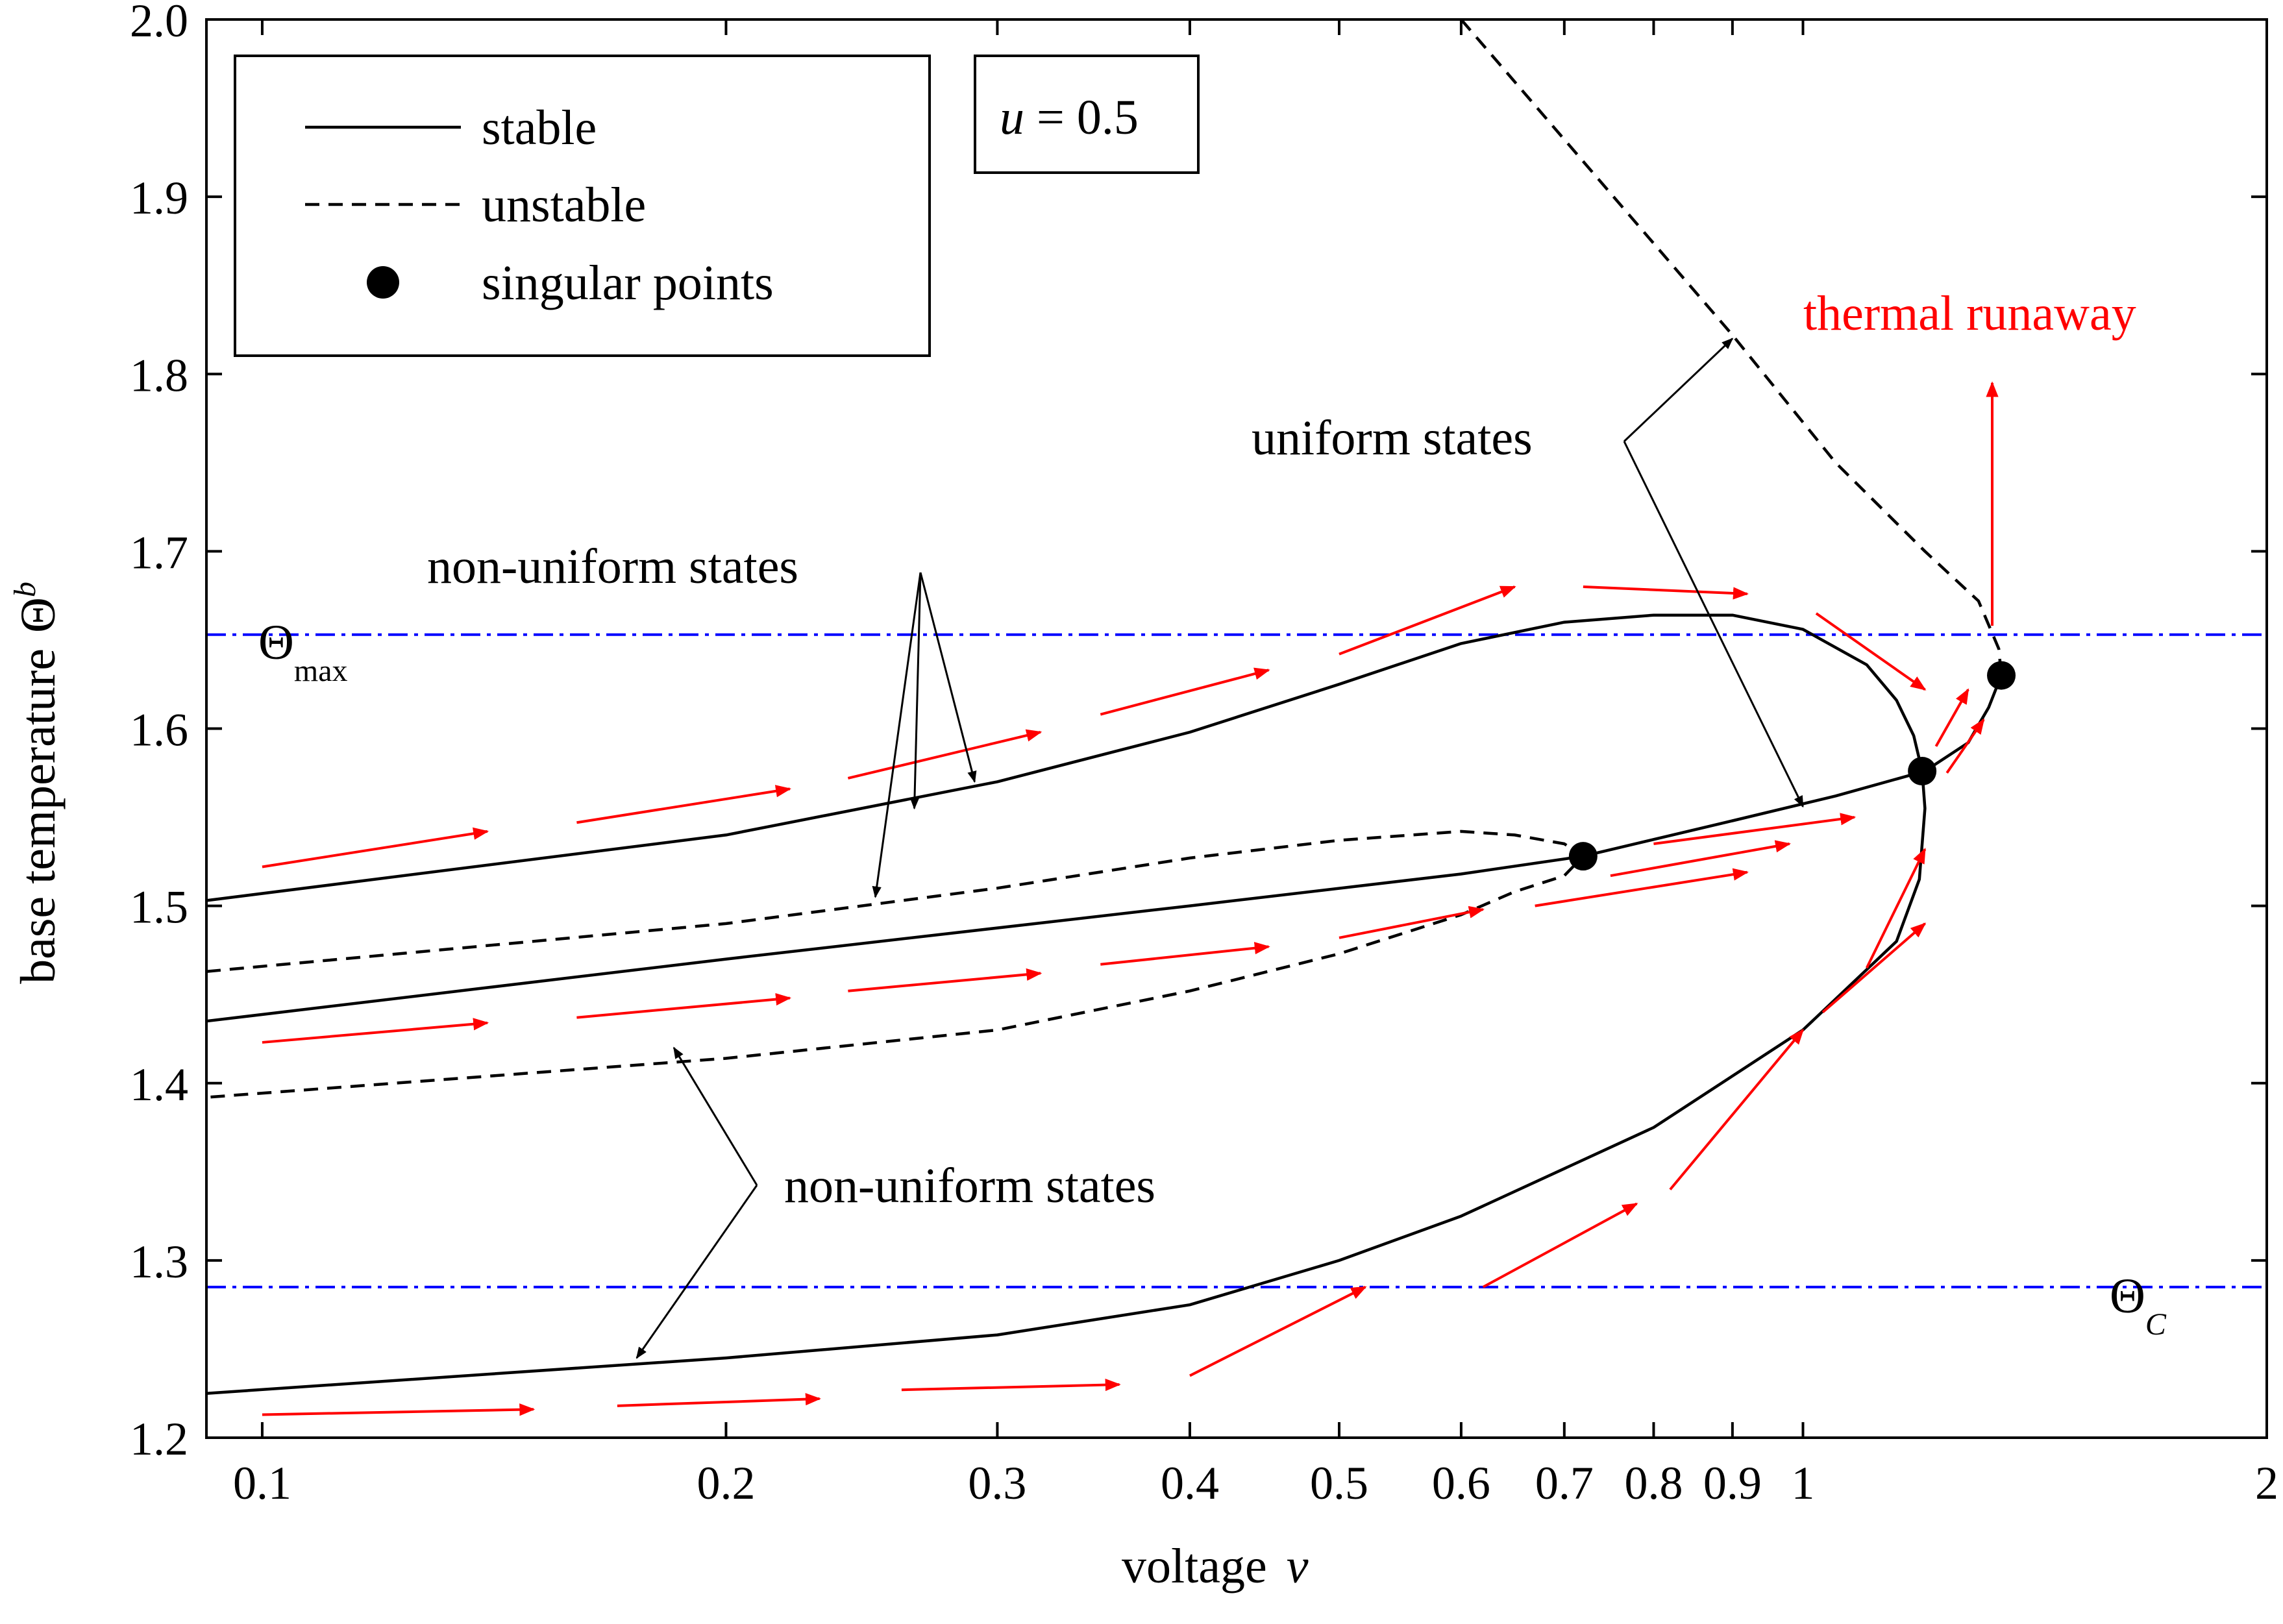  What do you see at coordinates (1802, 1483) in the screenshot?
I see `x-tick-label-9: 1` at bounding box center [1802, 1483].